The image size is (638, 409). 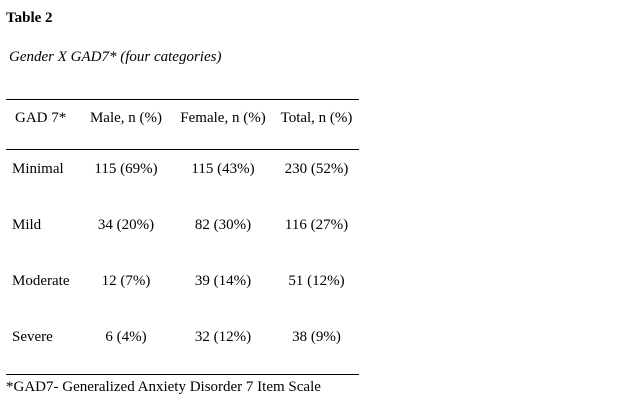 I want to click on table-cell: 51 (12%), so click(x=316, y=281).